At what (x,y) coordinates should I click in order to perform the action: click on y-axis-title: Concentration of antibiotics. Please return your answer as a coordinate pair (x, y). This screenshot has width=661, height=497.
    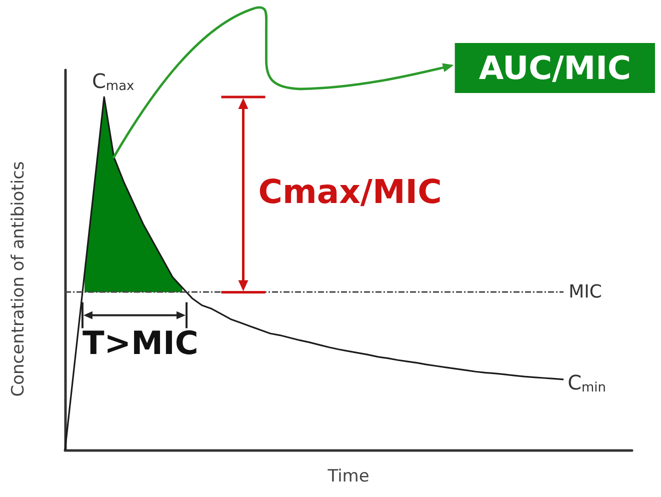
    Looking at the image, I should click on (18, 279).